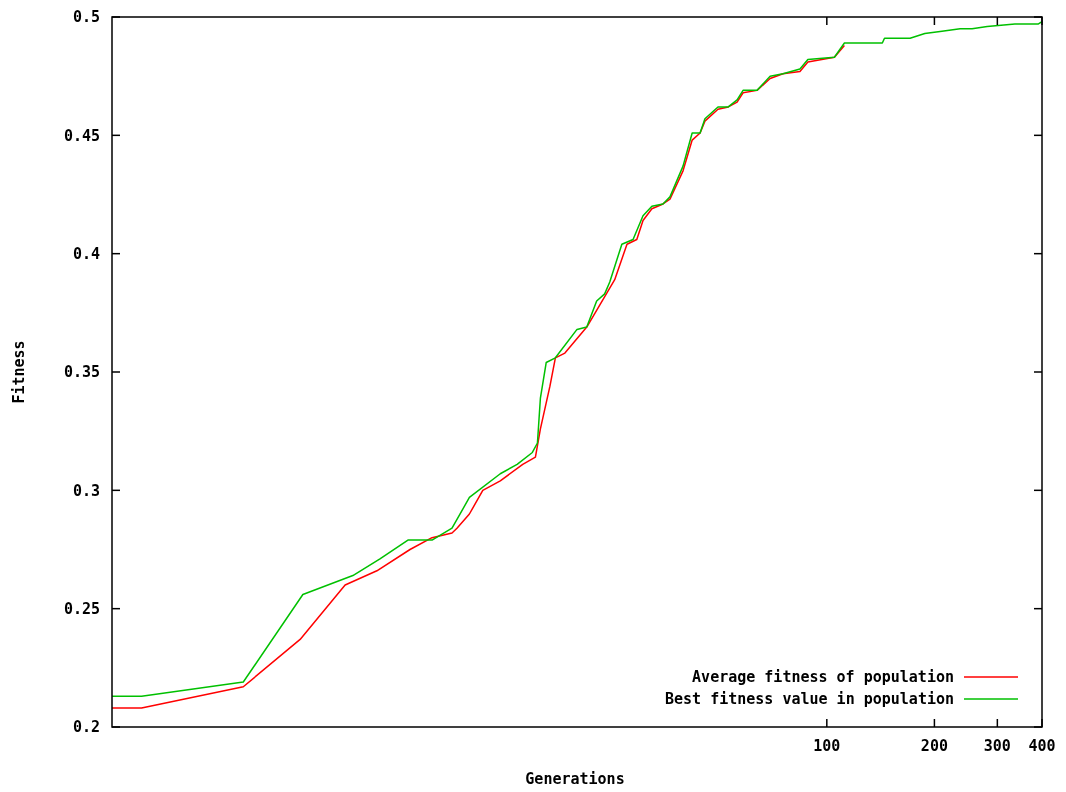  I want to click on legend-label: Average fitness of population, so click(823, 677).